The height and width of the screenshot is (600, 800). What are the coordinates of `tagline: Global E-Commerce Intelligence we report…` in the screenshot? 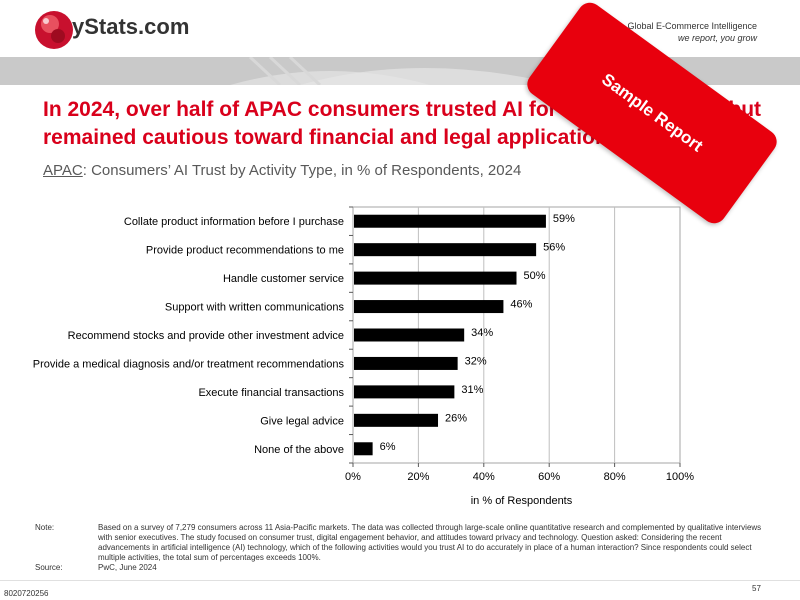 It's located at (692, 32).